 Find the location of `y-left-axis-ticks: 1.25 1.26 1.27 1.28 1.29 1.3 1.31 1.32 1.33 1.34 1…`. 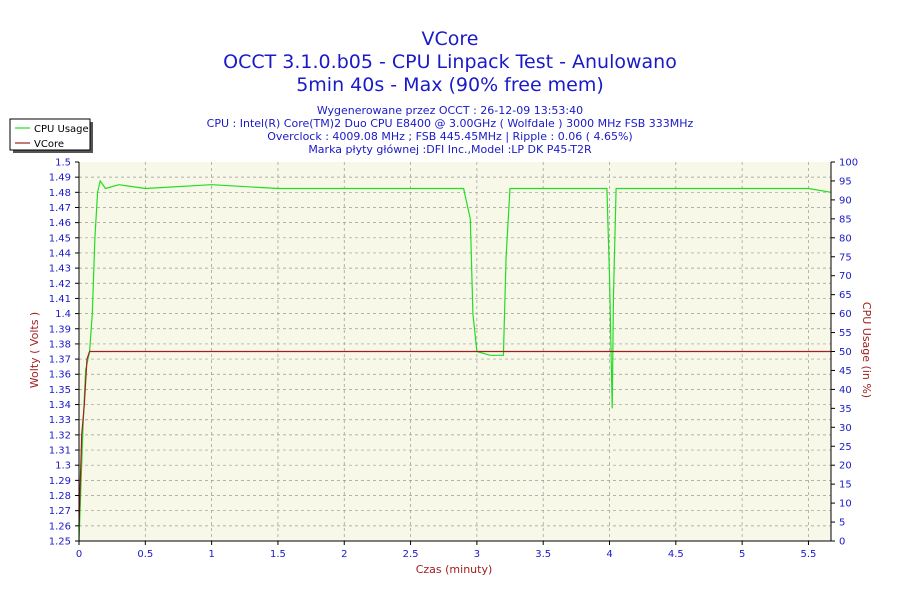

y-left-axis-ticks: 1.25 1.26 1.27 1.28 1.29 1.3 1.31 1.32 1.33 1.34 1… is located at coordinates (64, 353).